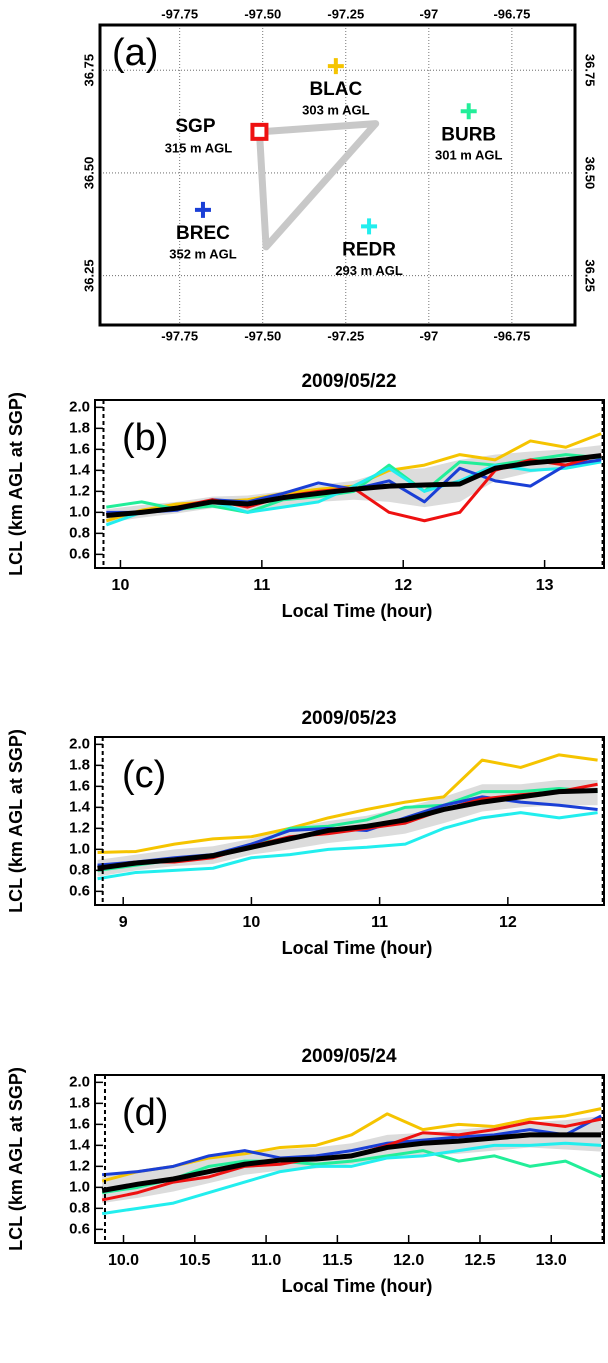 The image size is (608, 1363). Describe the element at coordinates (545, 585) in the screenshot. I see `x-tick-label: 13` at that location.